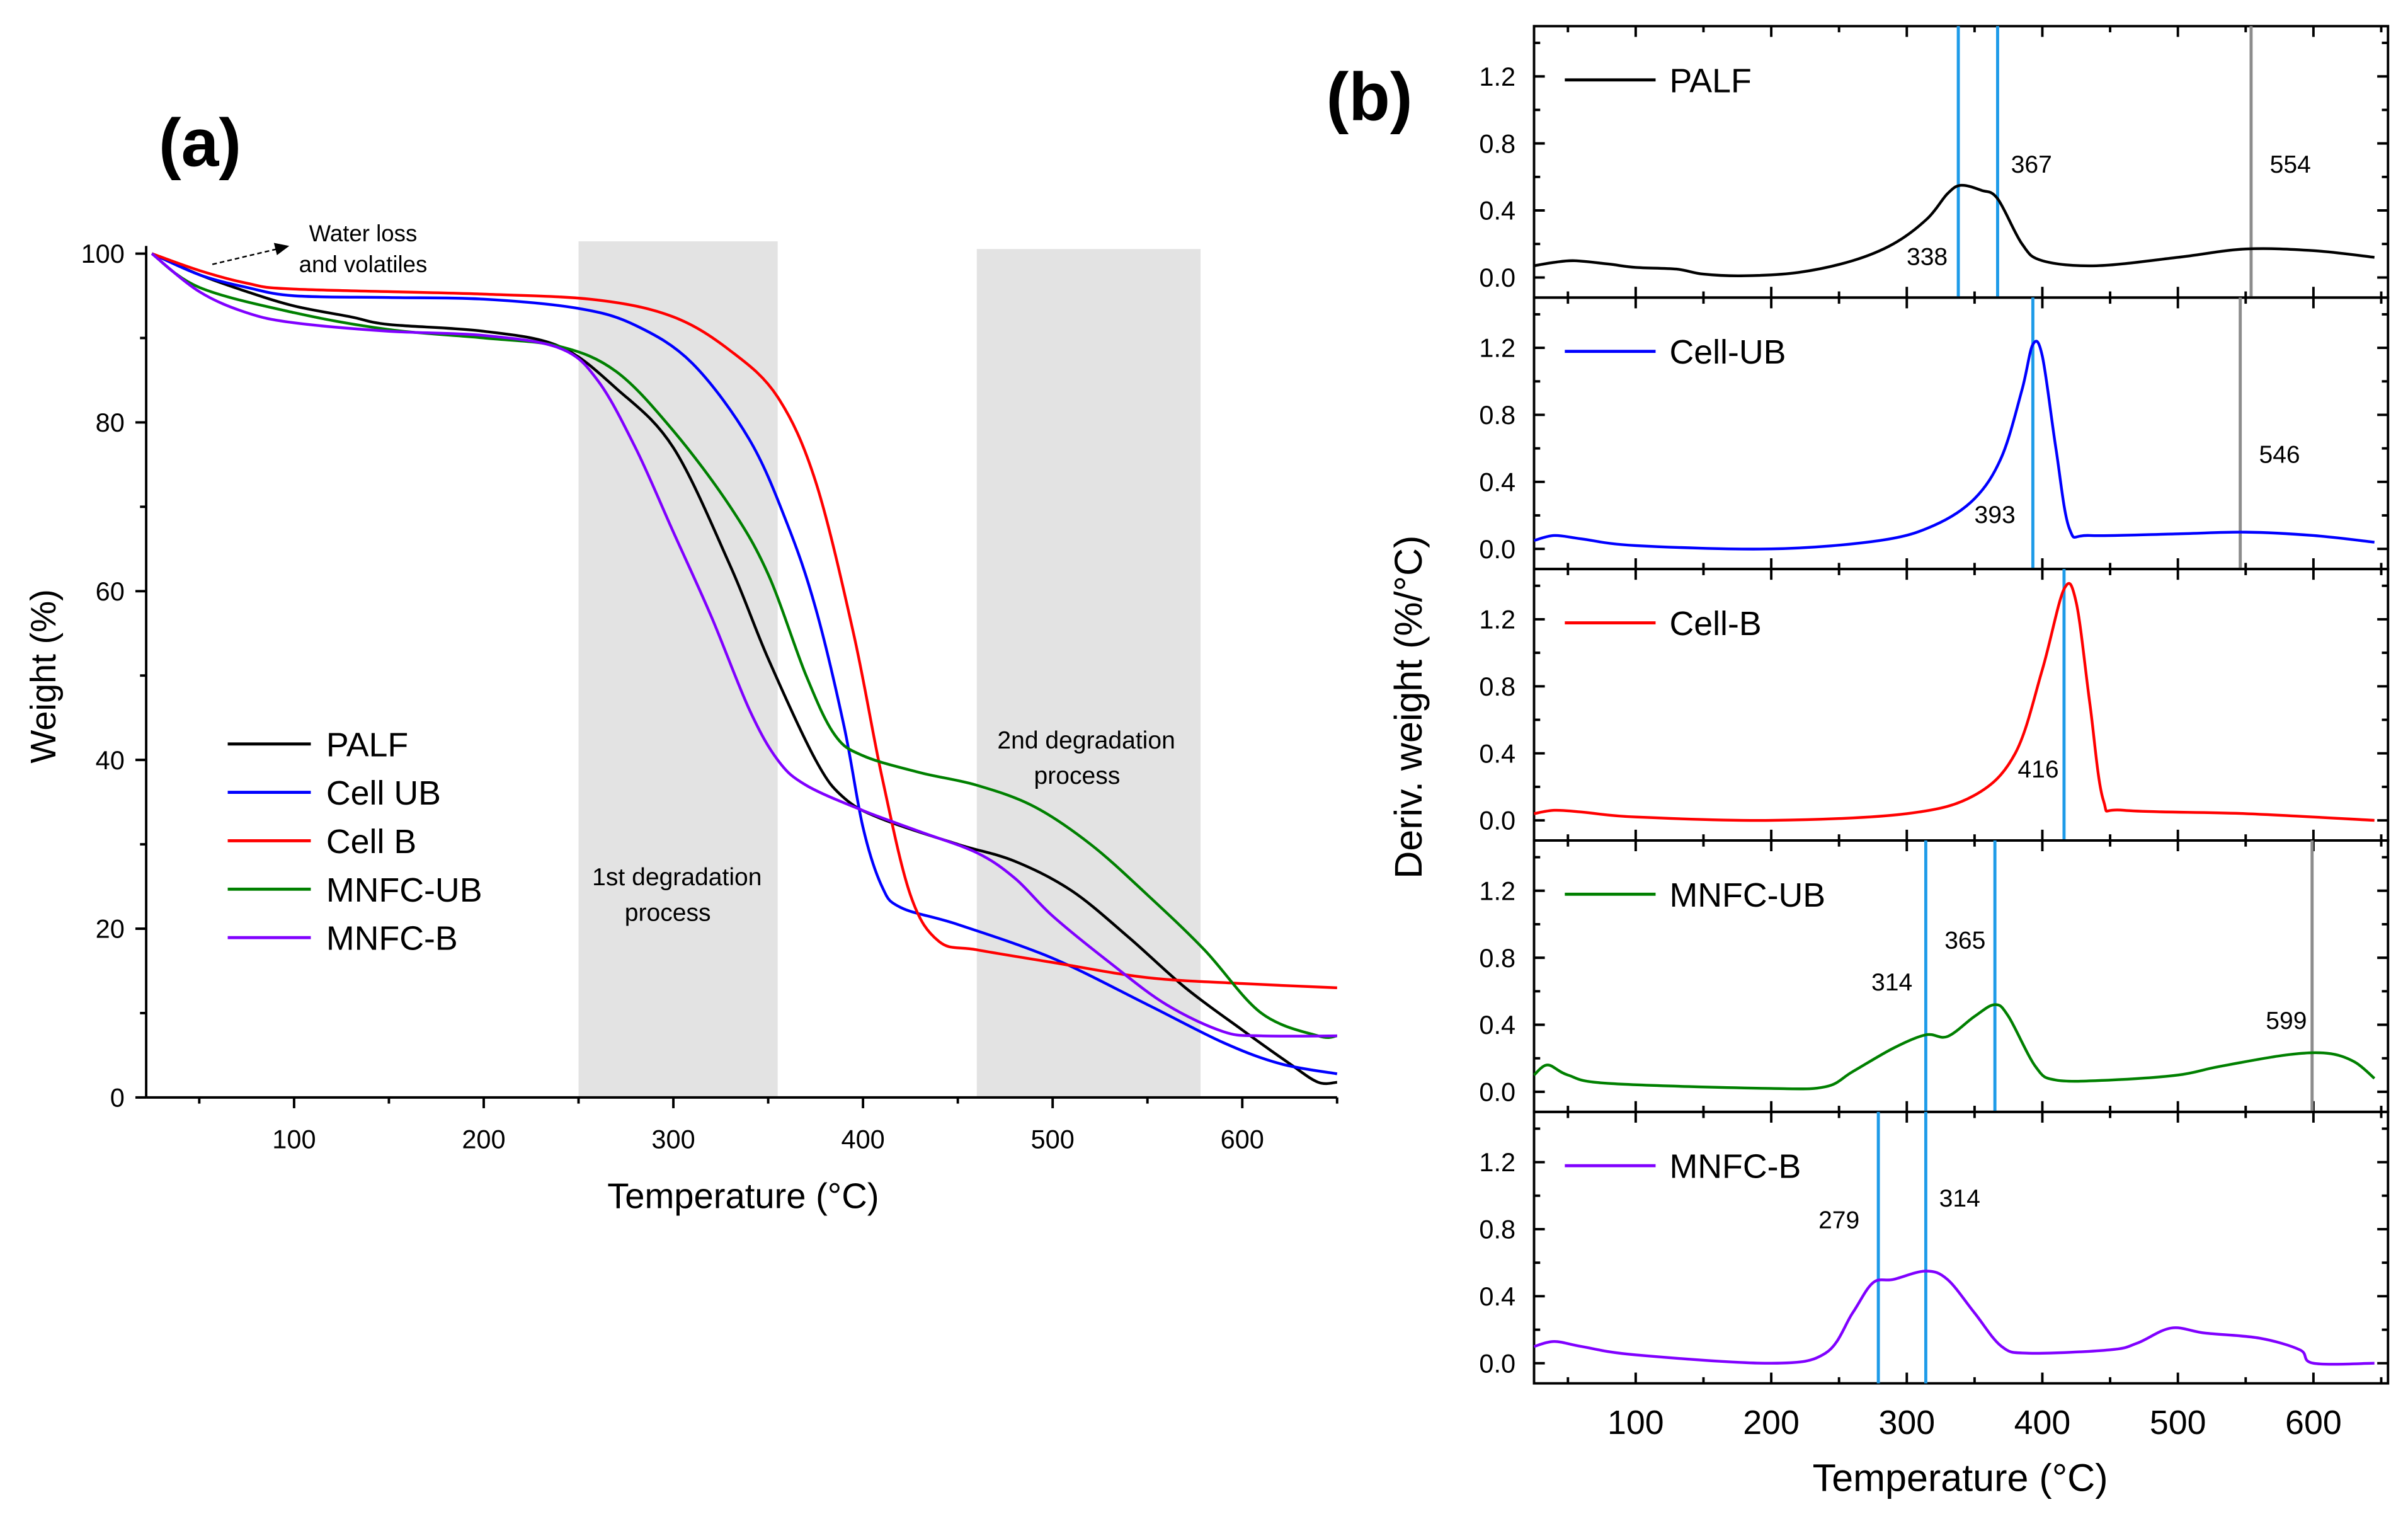  Describe the element at coordinates (2286, 1021) in the screenshot. I see `peak-temperature-label: 599` at that location.